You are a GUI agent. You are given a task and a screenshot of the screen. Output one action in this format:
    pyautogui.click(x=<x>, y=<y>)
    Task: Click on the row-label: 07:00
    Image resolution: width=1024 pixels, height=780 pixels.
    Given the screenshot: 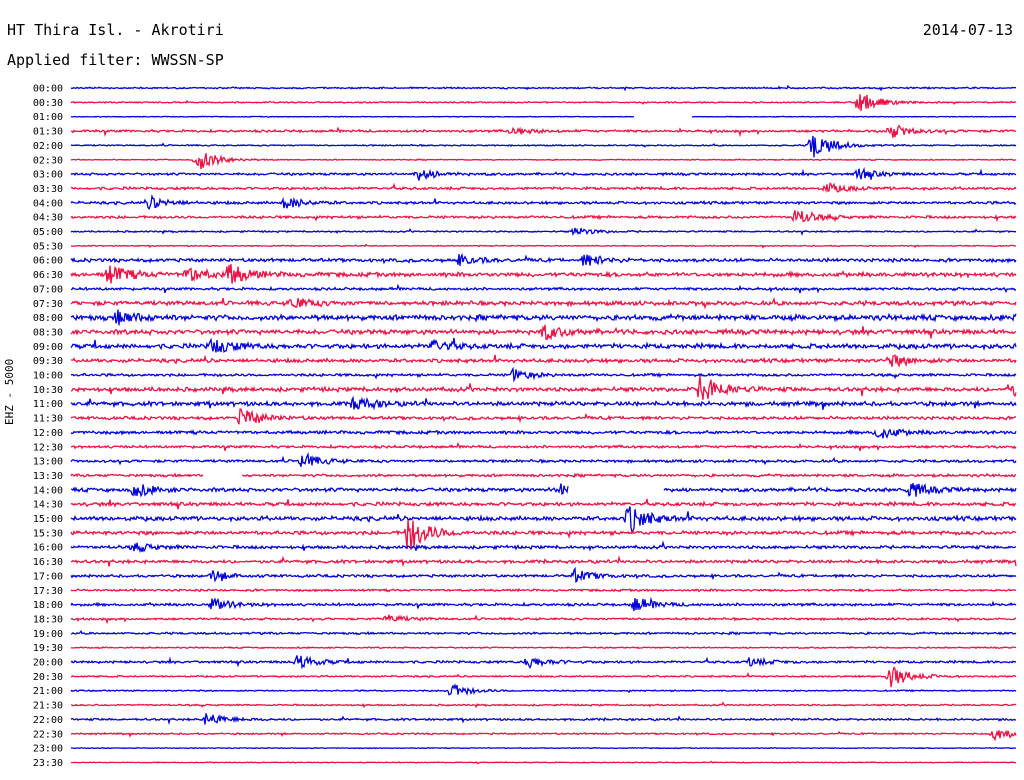 What is the action you would take?
    pyautogui.click(x=48, y=289)
    